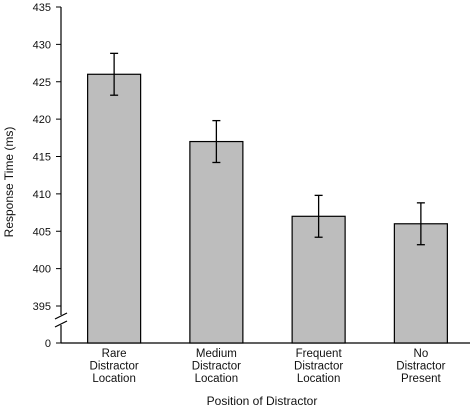 This screenshot has height=410, width=474. What do you see at coordinates (48, 344) in the screenshot?
I see `y-tick-label-origin: 0` at bounding box center [48, 344].